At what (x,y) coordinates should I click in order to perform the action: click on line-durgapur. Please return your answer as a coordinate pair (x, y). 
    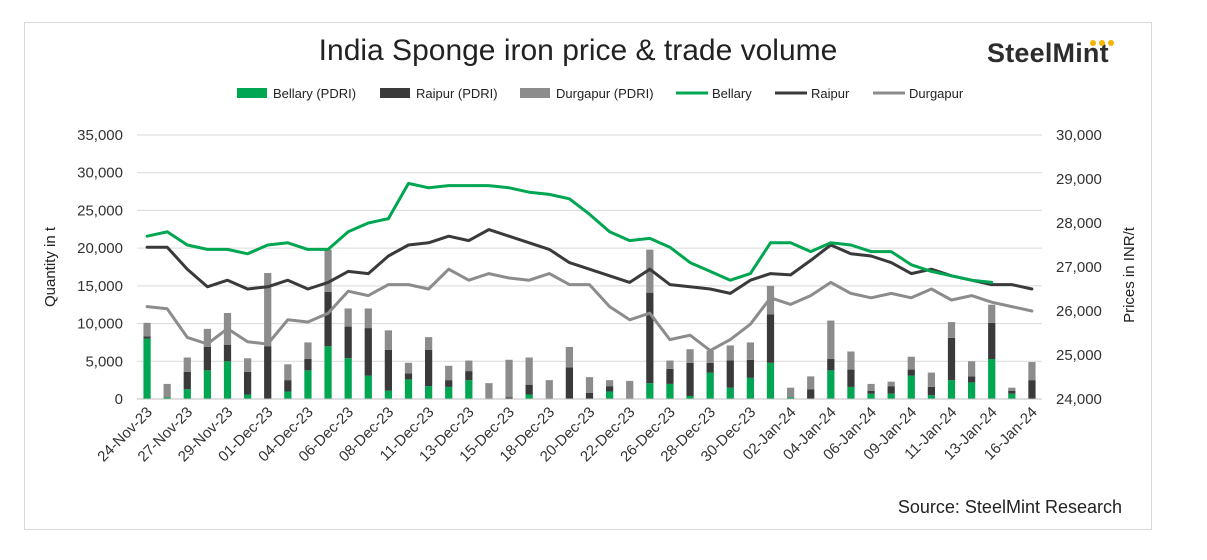
    Looking at the image, I should click on (589, 310).